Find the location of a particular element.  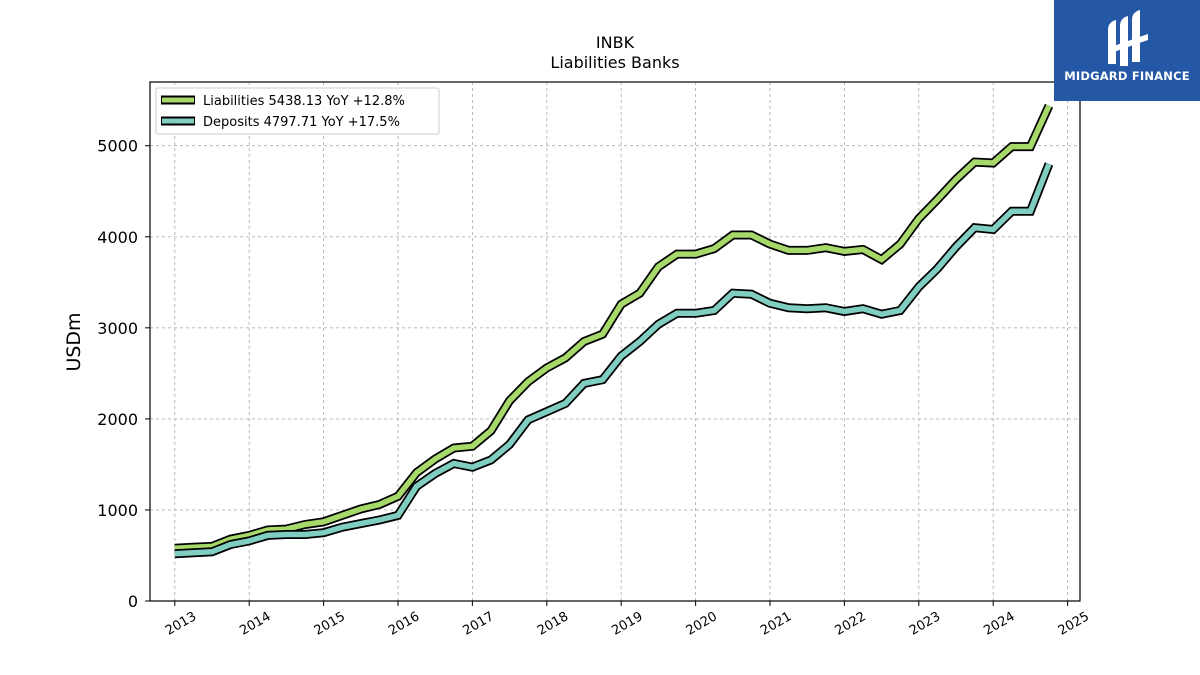

y-tick-label: 4000 is located at coordinates (117, 237).